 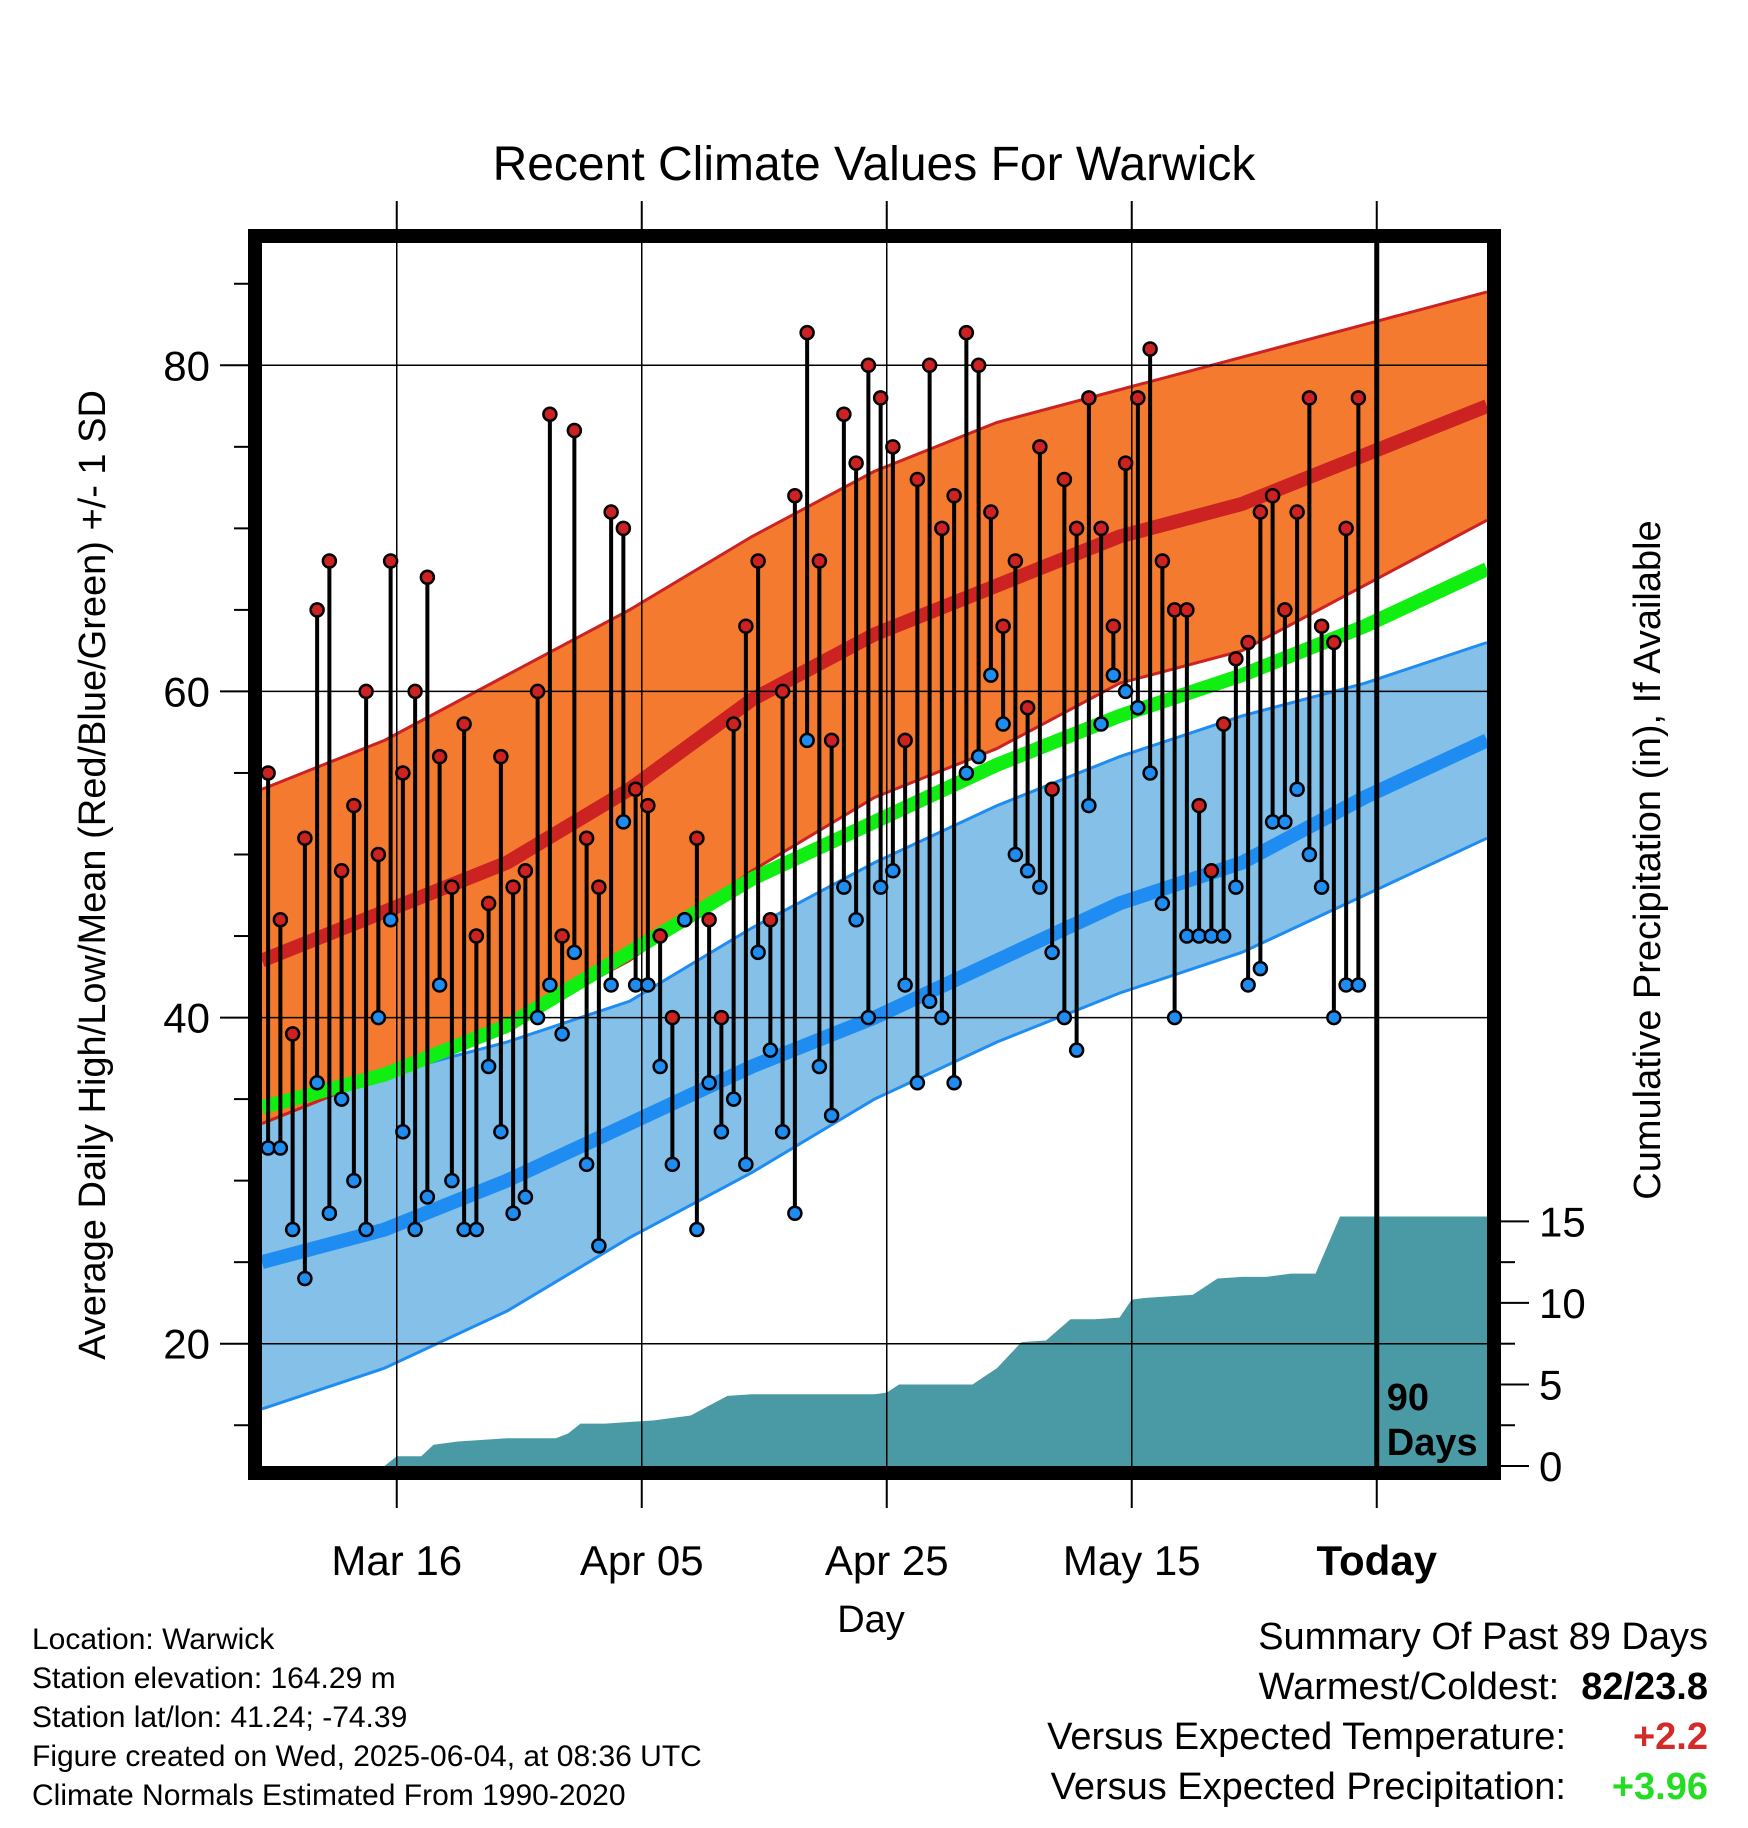 What do you see at coordinates (153, 1639) in the screenshot?
I see `station-location: Location: Warwick` at bounding box center [153, 1639].